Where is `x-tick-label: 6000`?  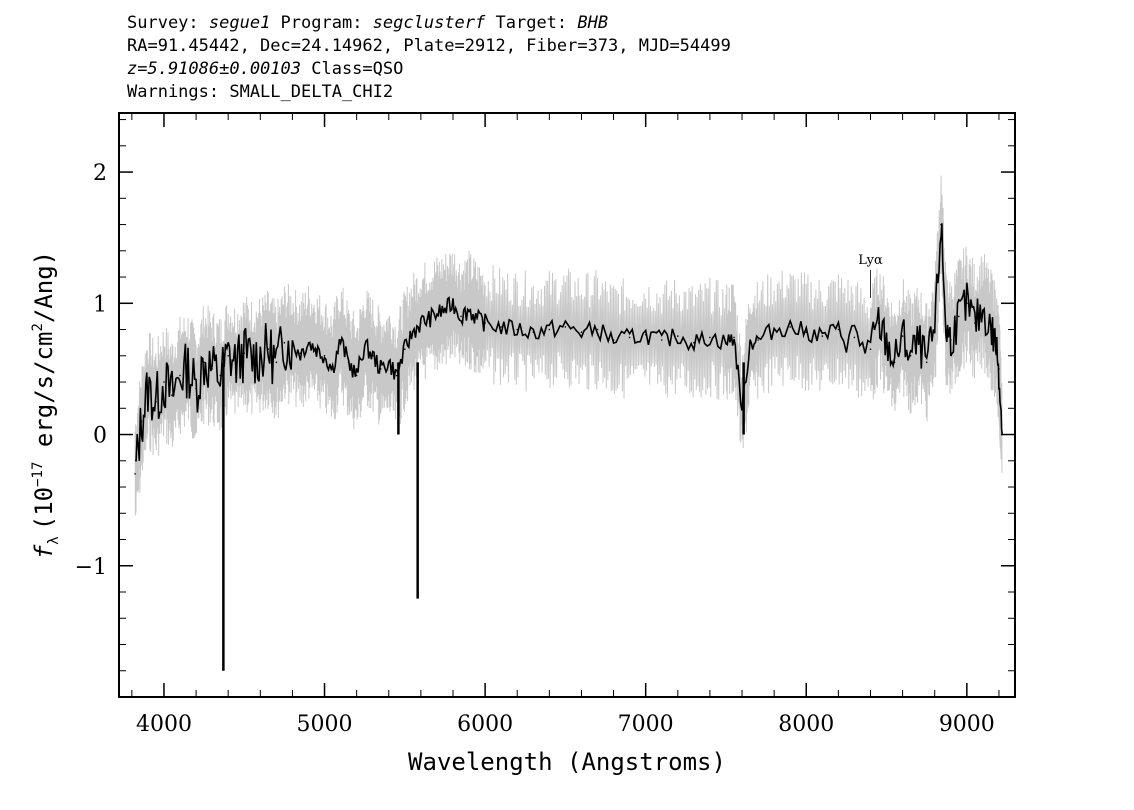
x-tick-label: 6000 is located at coordinates (485, 724).